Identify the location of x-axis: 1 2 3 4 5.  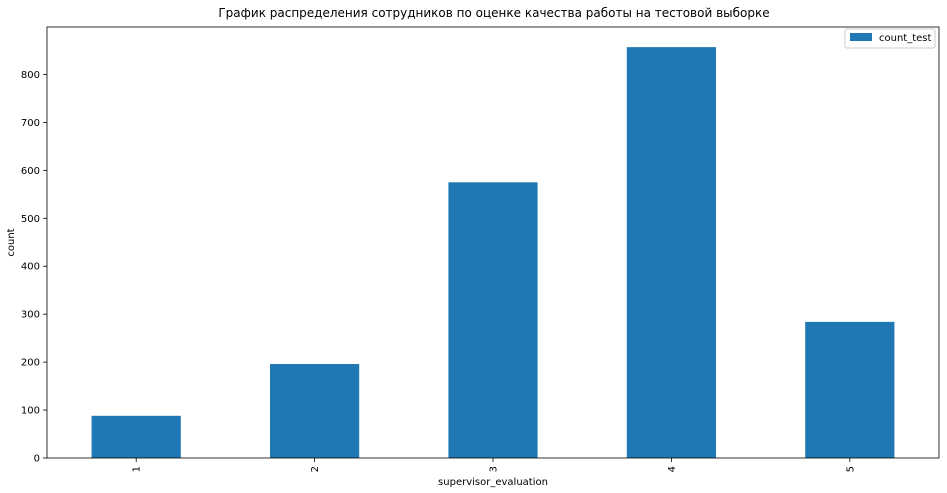
(494, 465).